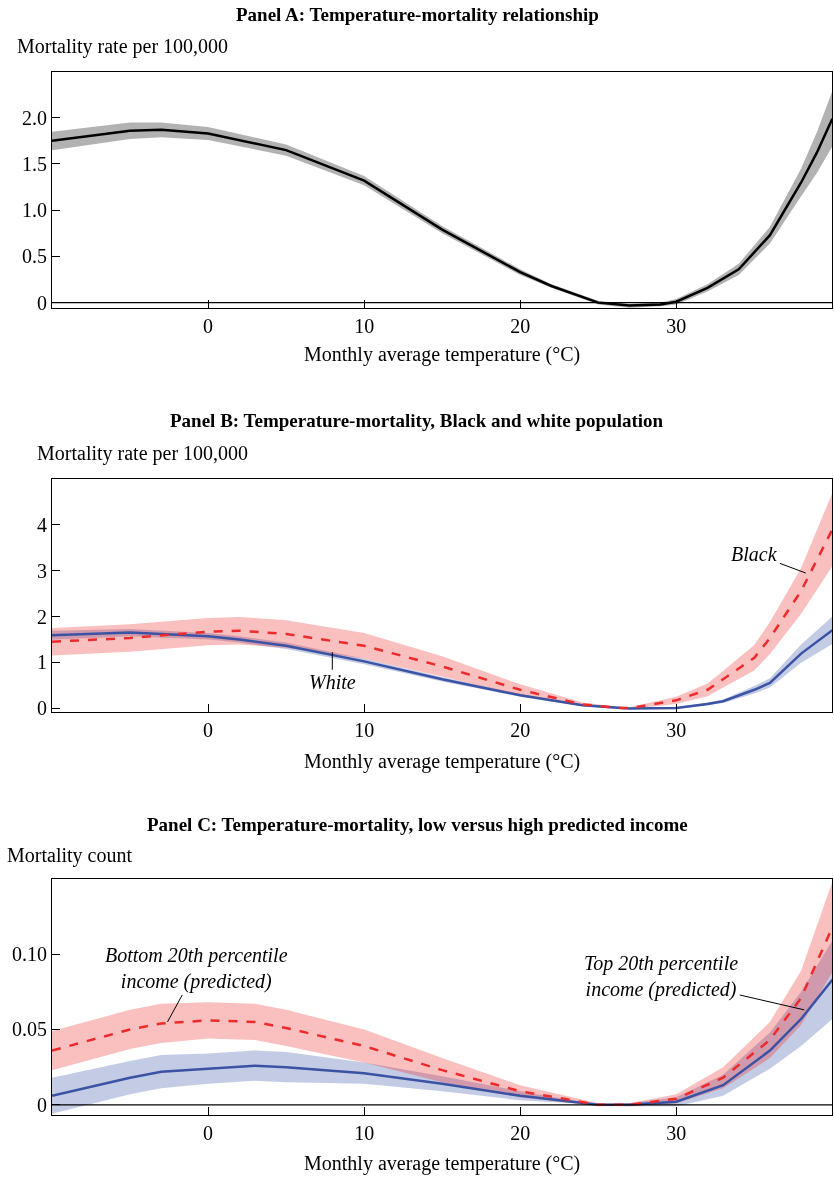  What do you see at coordinates (417, 824) in the screenshot?
I see `chart-title: Panel C: Temperature-mortality, low versus high predicted income` at bounding box center [417, 824].